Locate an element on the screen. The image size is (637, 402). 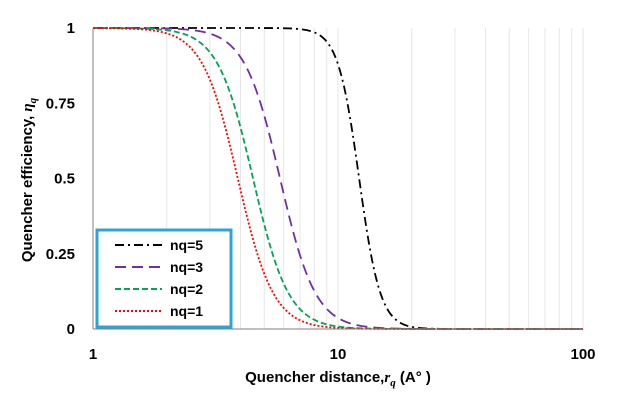
x-tick-label: 10 is located at coordinates (338, 354).